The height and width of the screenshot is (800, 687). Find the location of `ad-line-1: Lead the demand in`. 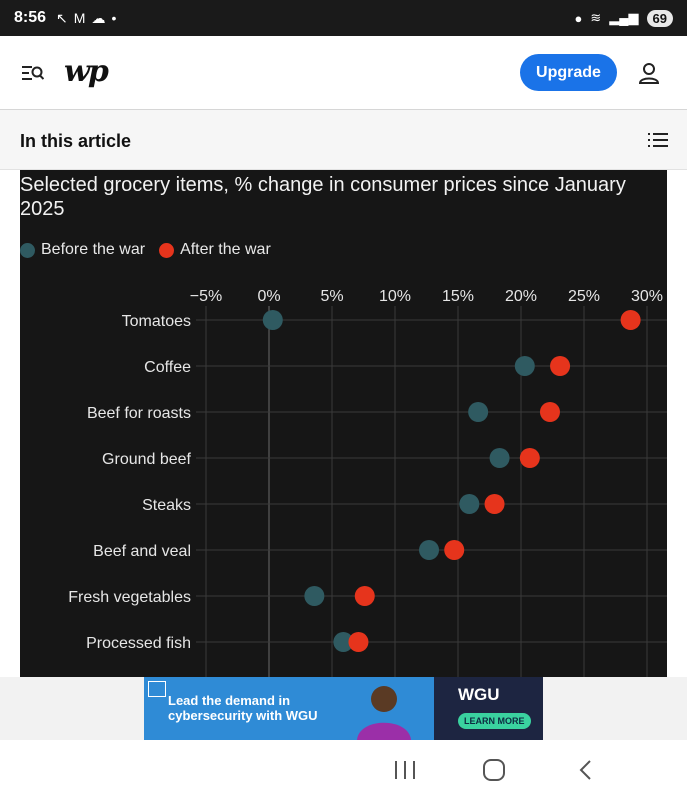

ad-line-1: Lead the demand in is located at coordinates (229, 700).